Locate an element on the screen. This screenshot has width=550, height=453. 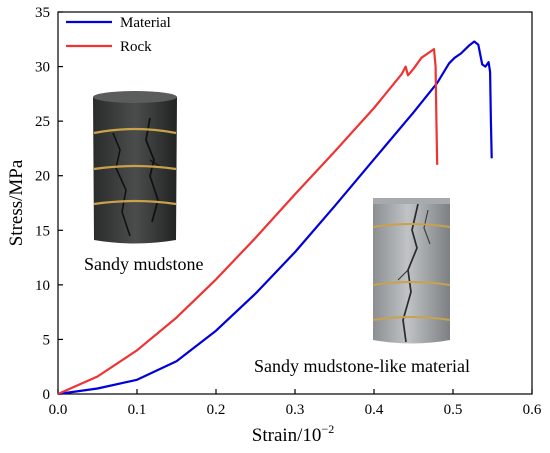
legend: Material Rock is located at coordinates (118, 35).